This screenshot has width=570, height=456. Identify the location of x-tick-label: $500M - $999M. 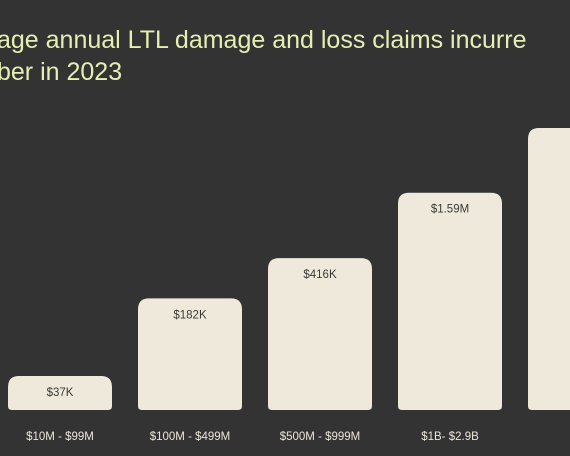
(320, 437).